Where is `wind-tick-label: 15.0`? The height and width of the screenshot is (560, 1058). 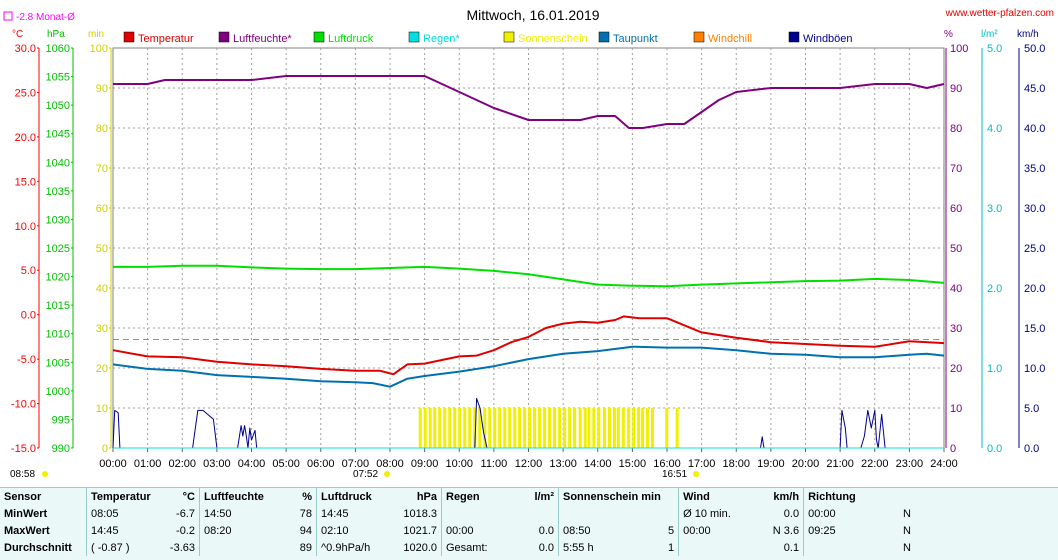 wind-tick-label: 15.0 is located at coordinates (1034, 329).